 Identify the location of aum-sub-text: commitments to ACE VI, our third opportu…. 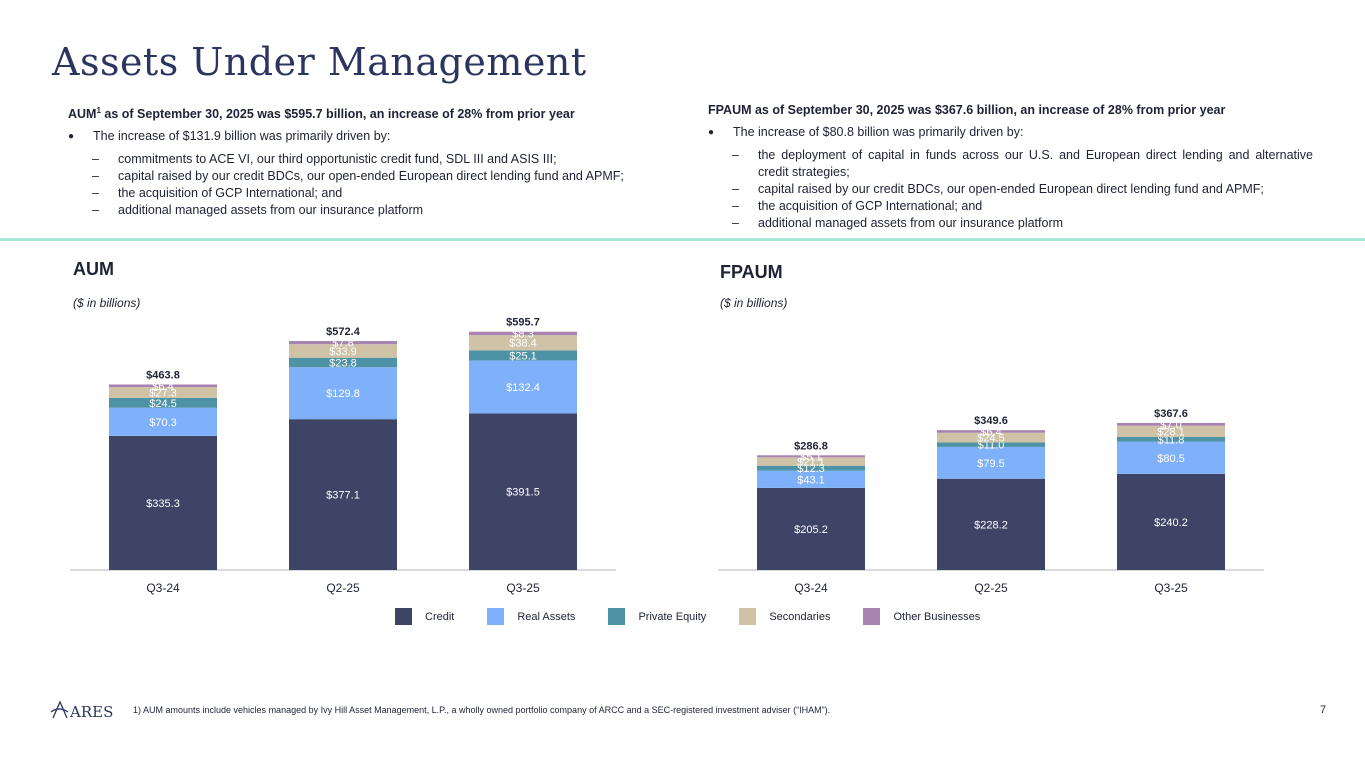
(337, 159).